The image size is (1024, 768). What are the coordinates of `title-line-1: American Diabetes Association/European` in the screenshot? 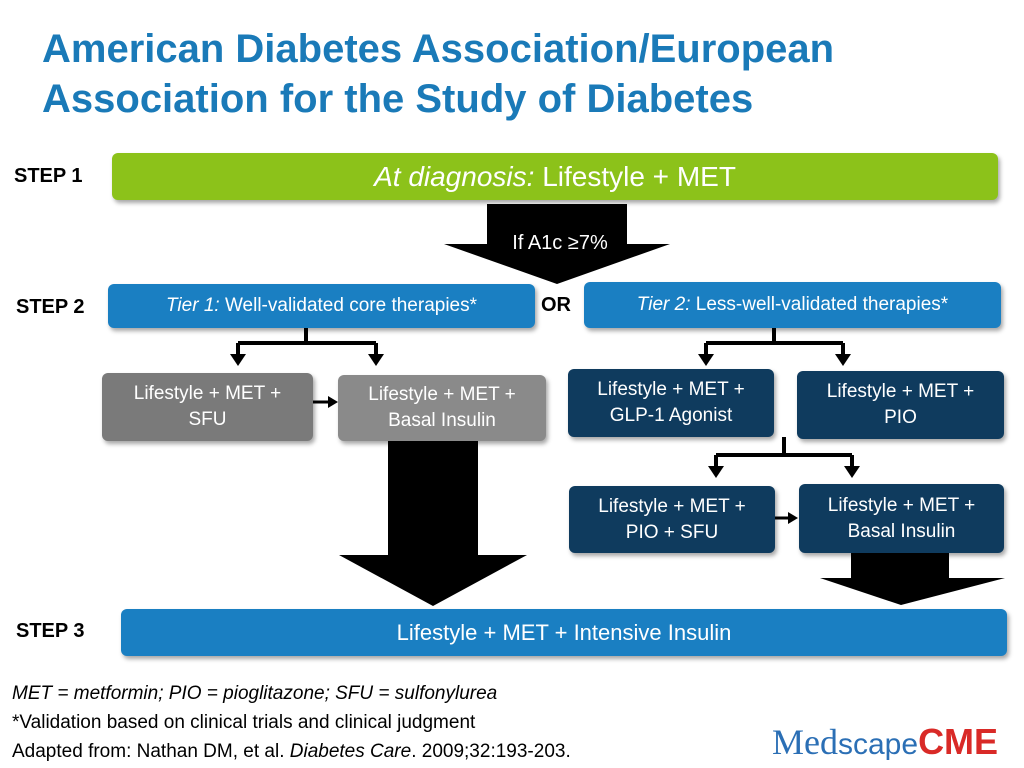 It's located at (438, 49).